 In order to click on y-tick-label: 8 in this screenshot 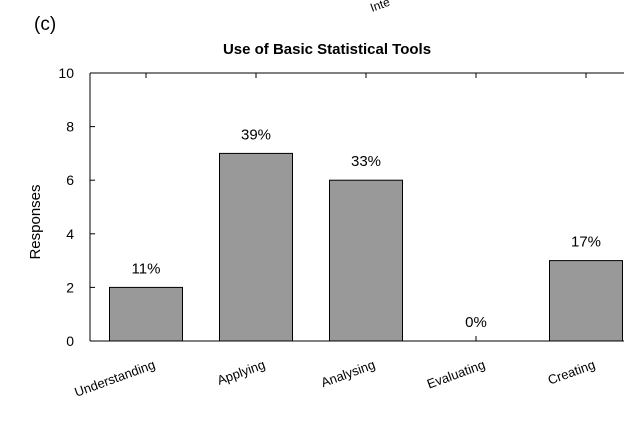, I will do `click(70, 127)`.